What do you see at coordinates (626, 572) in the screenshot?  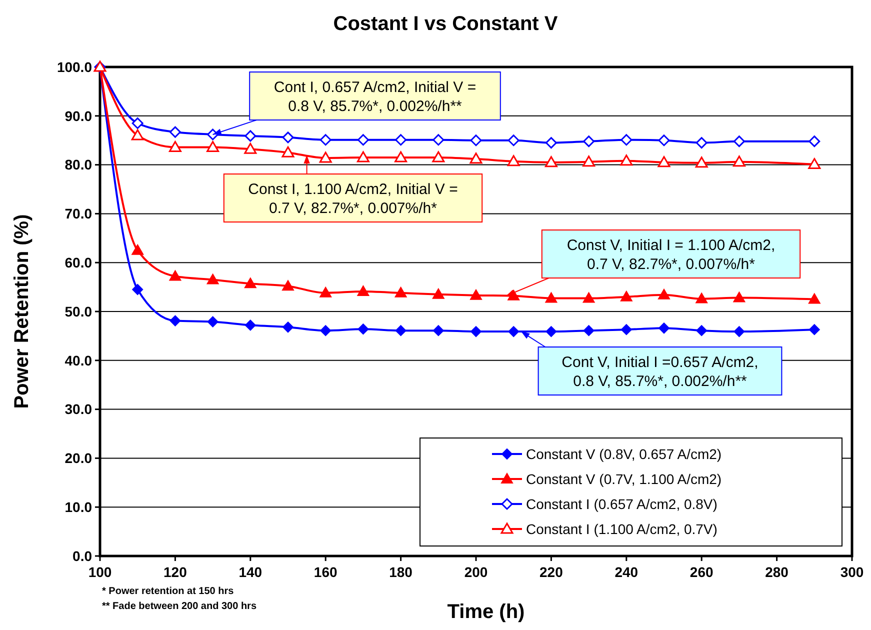 I see `x-tick-label: 240` at bounding box center [626, 572].